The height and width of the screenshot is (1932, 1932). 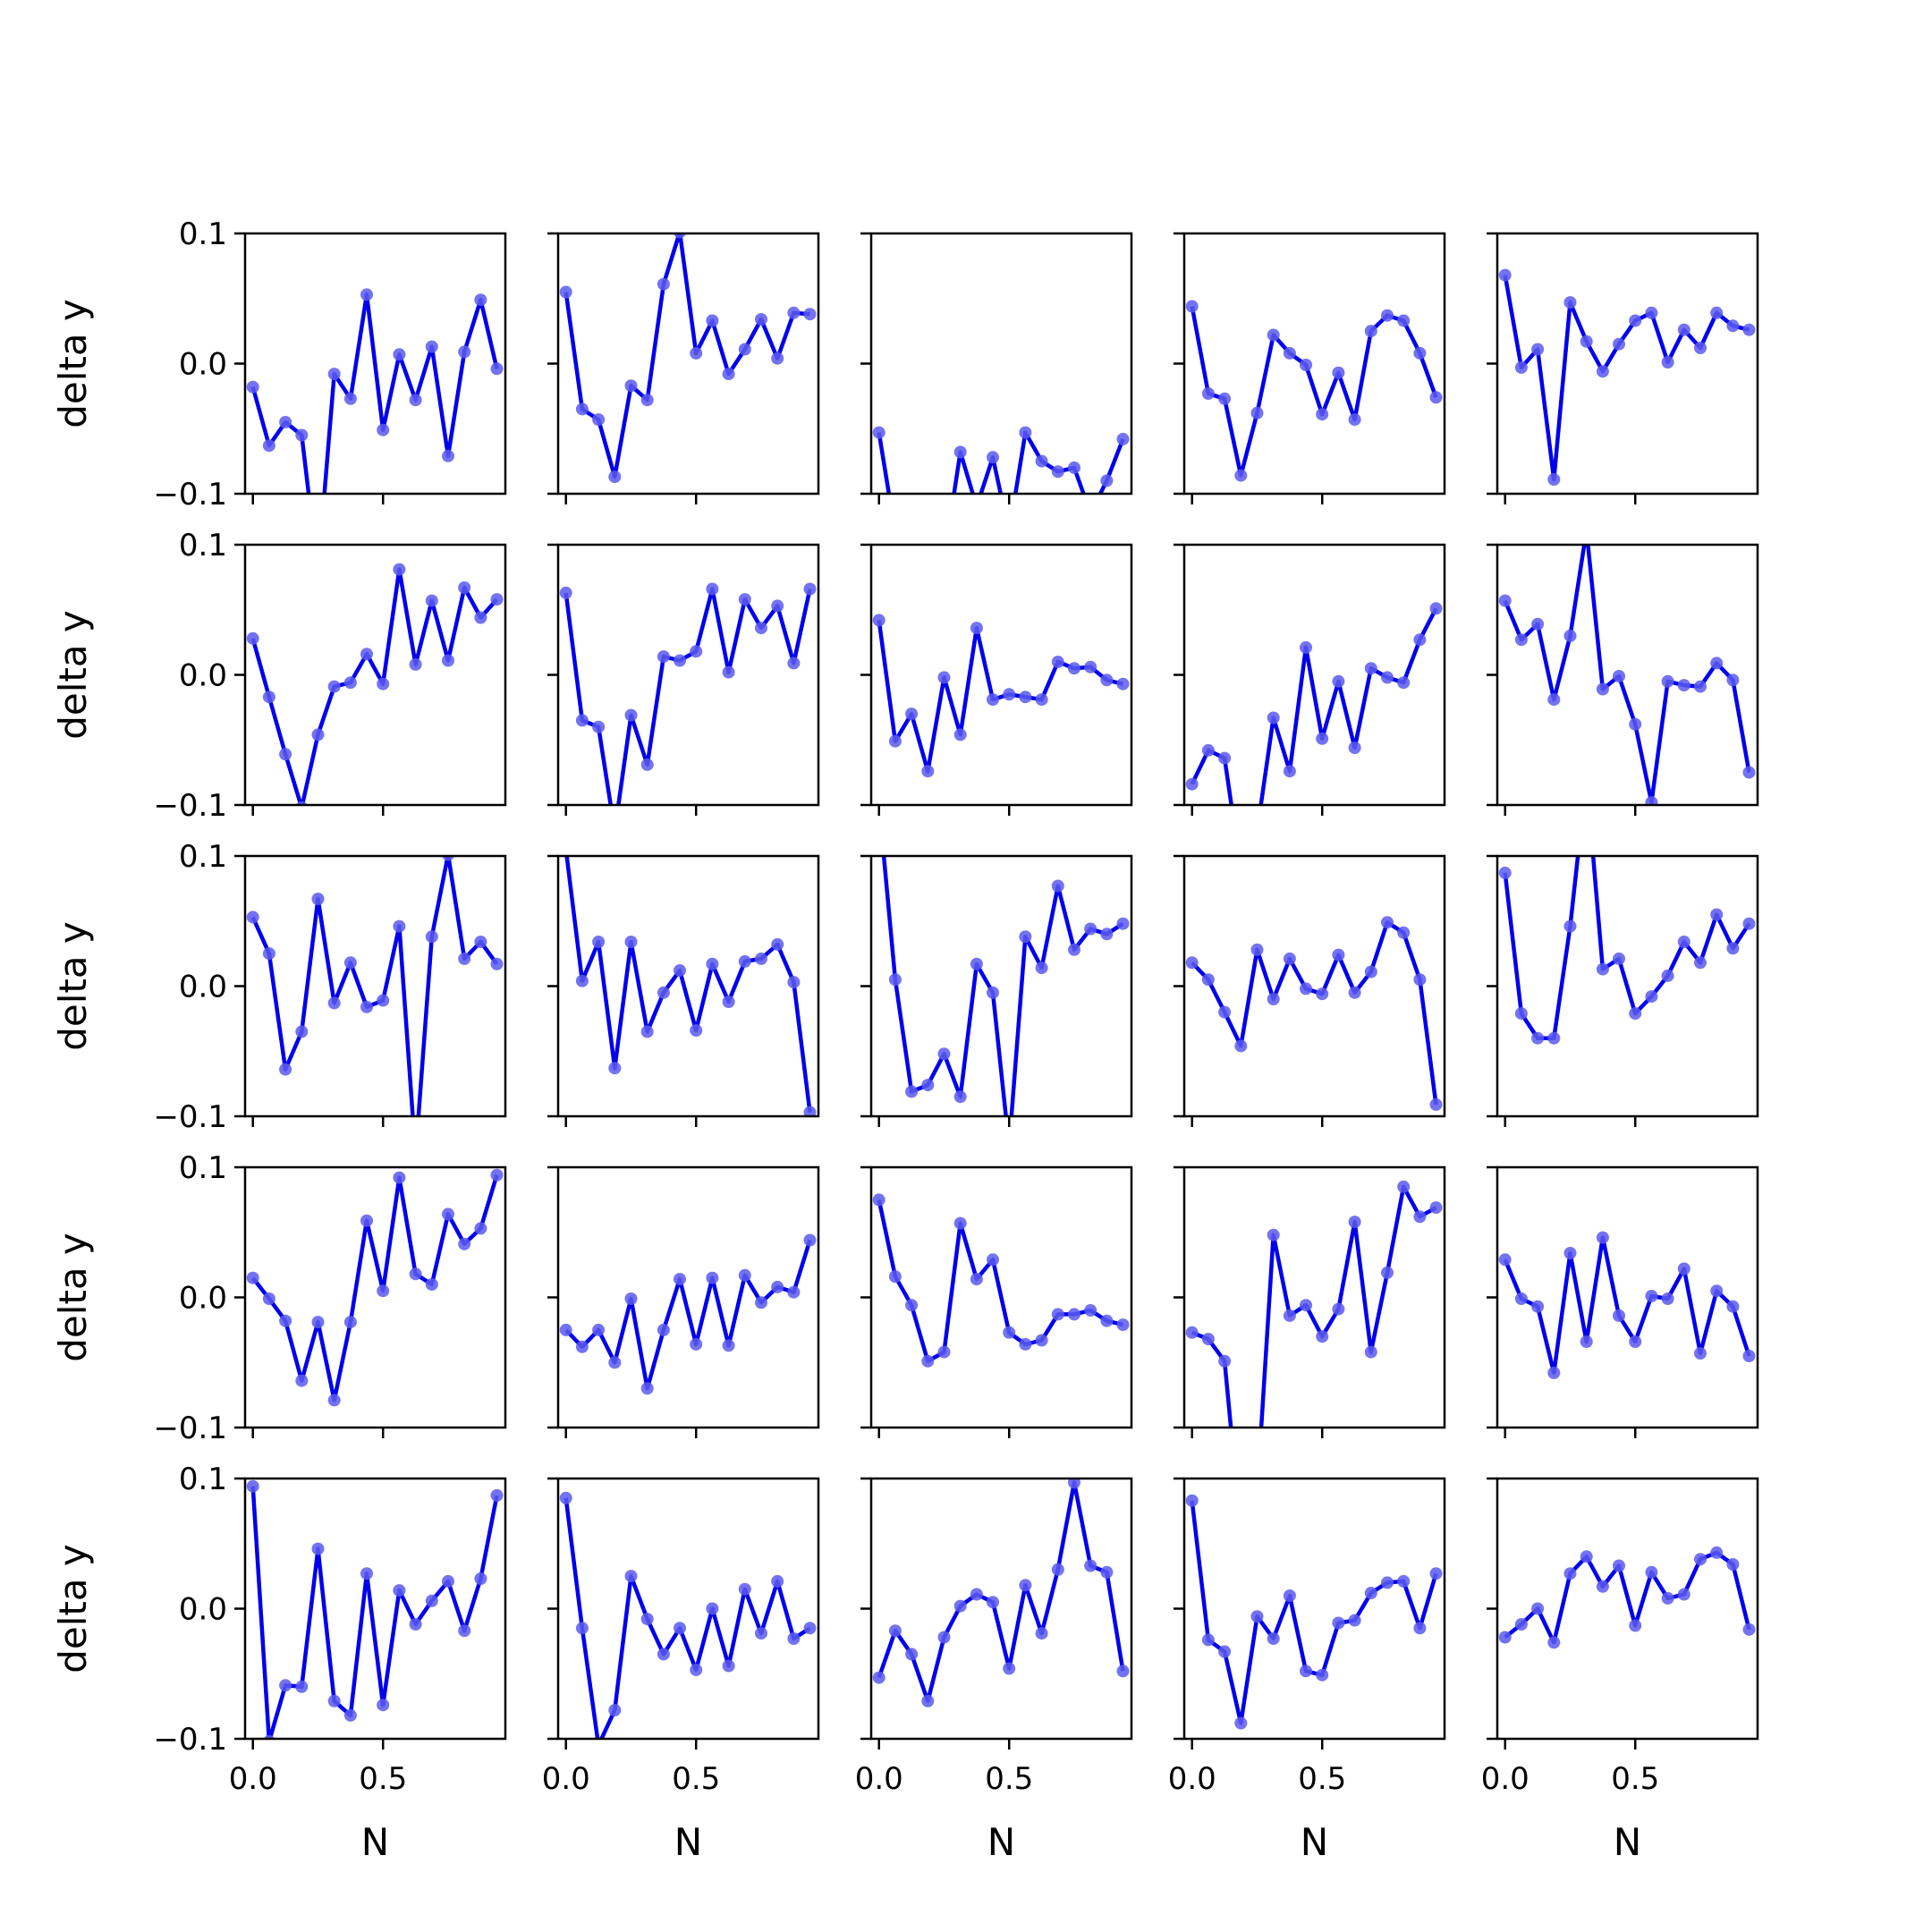 I want to click on y-tick-label: 0.1, so click(x=203, y=234).